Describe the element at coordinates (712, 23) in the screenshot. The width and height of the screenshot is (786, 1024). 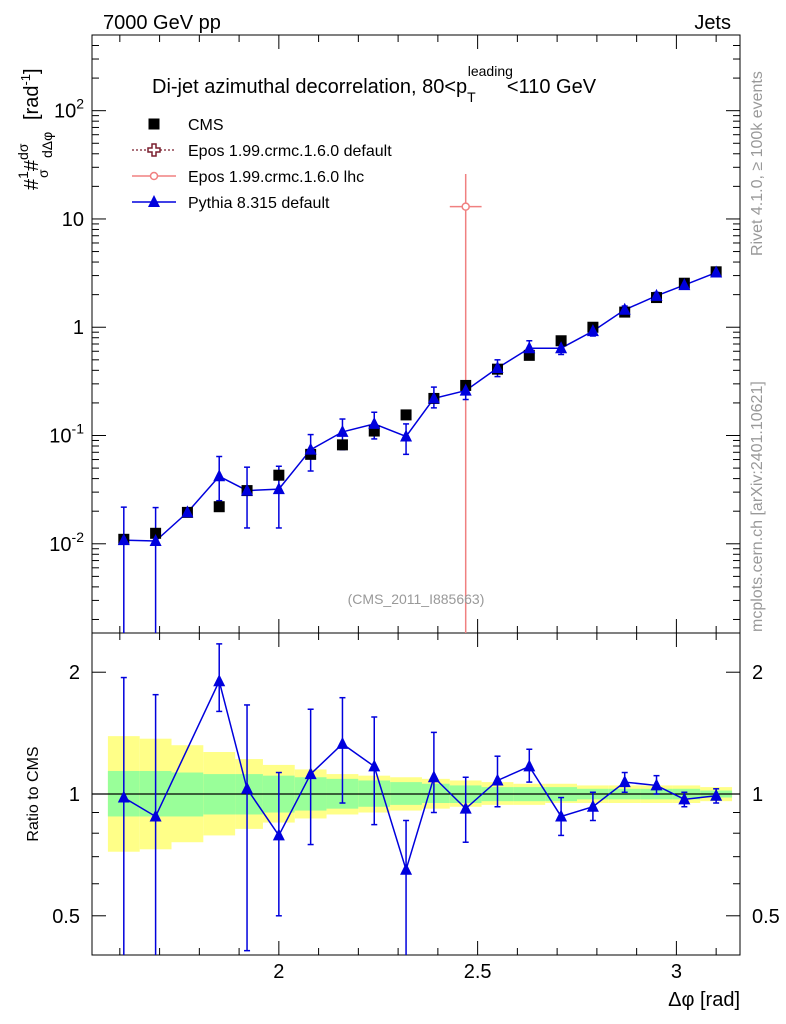
I see `header-right: Jets` at that location.